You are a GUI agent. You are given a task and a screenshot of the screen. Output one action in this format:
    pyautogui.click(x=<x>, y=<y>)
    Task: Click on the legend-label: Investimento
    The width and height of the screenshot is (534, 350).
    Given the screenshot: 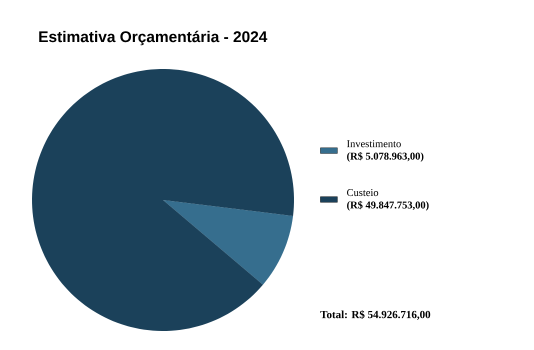 What is the action you would take?
    pyautogui.click(x=373, y=144)
    